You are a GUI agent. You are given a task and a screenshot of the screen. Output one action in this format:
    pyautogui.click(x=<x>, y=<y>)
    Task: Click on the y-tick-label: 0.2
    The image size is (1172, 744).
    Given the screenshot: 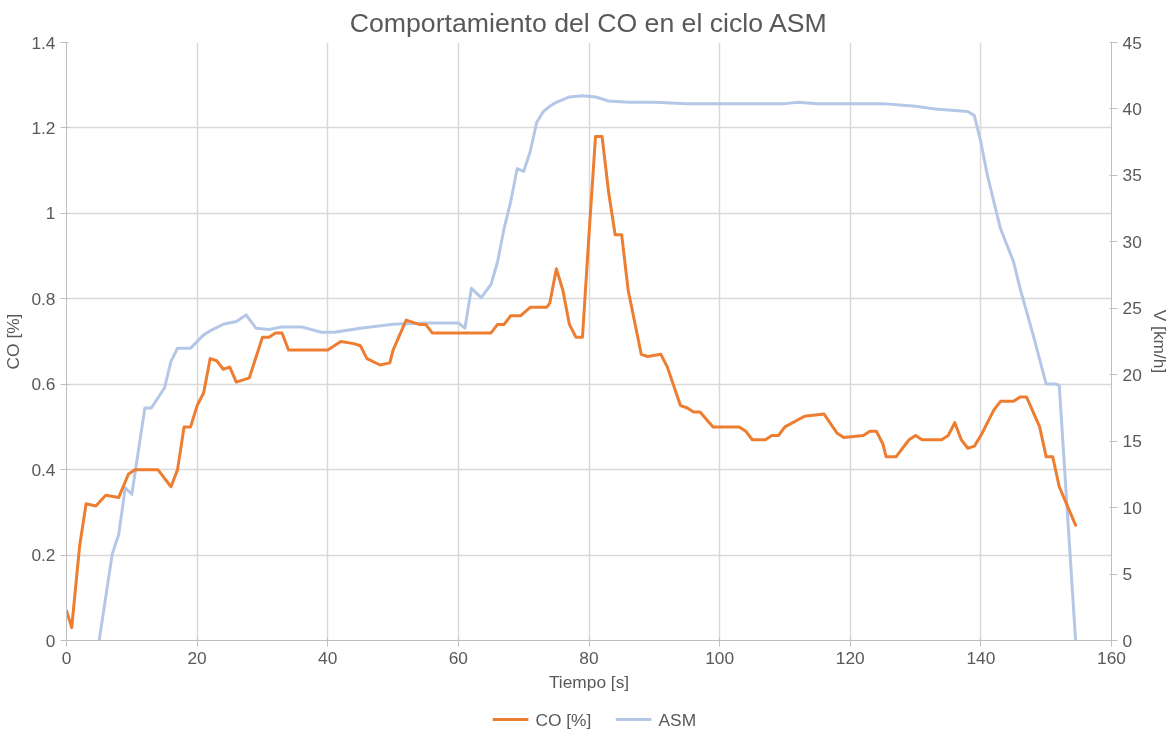 What is the action you would take?
    pyautogui.click(x=43, y=555)
    